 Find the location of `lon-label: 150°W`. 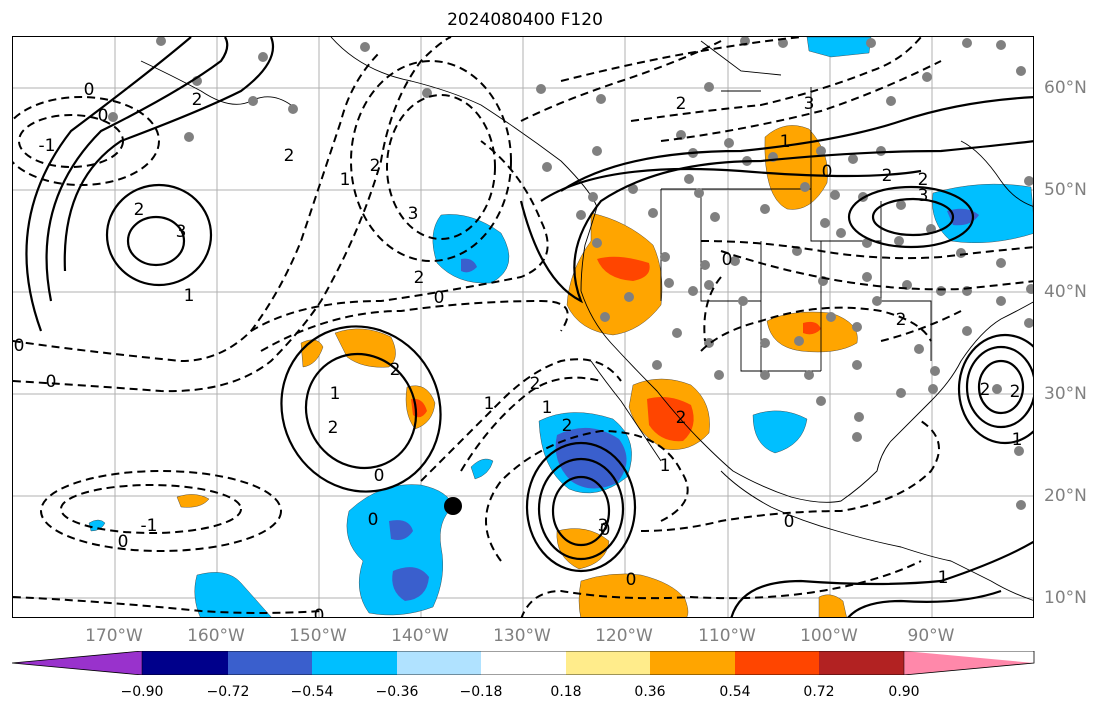

lon-label: 150°W is located at coordinates (318, 636).